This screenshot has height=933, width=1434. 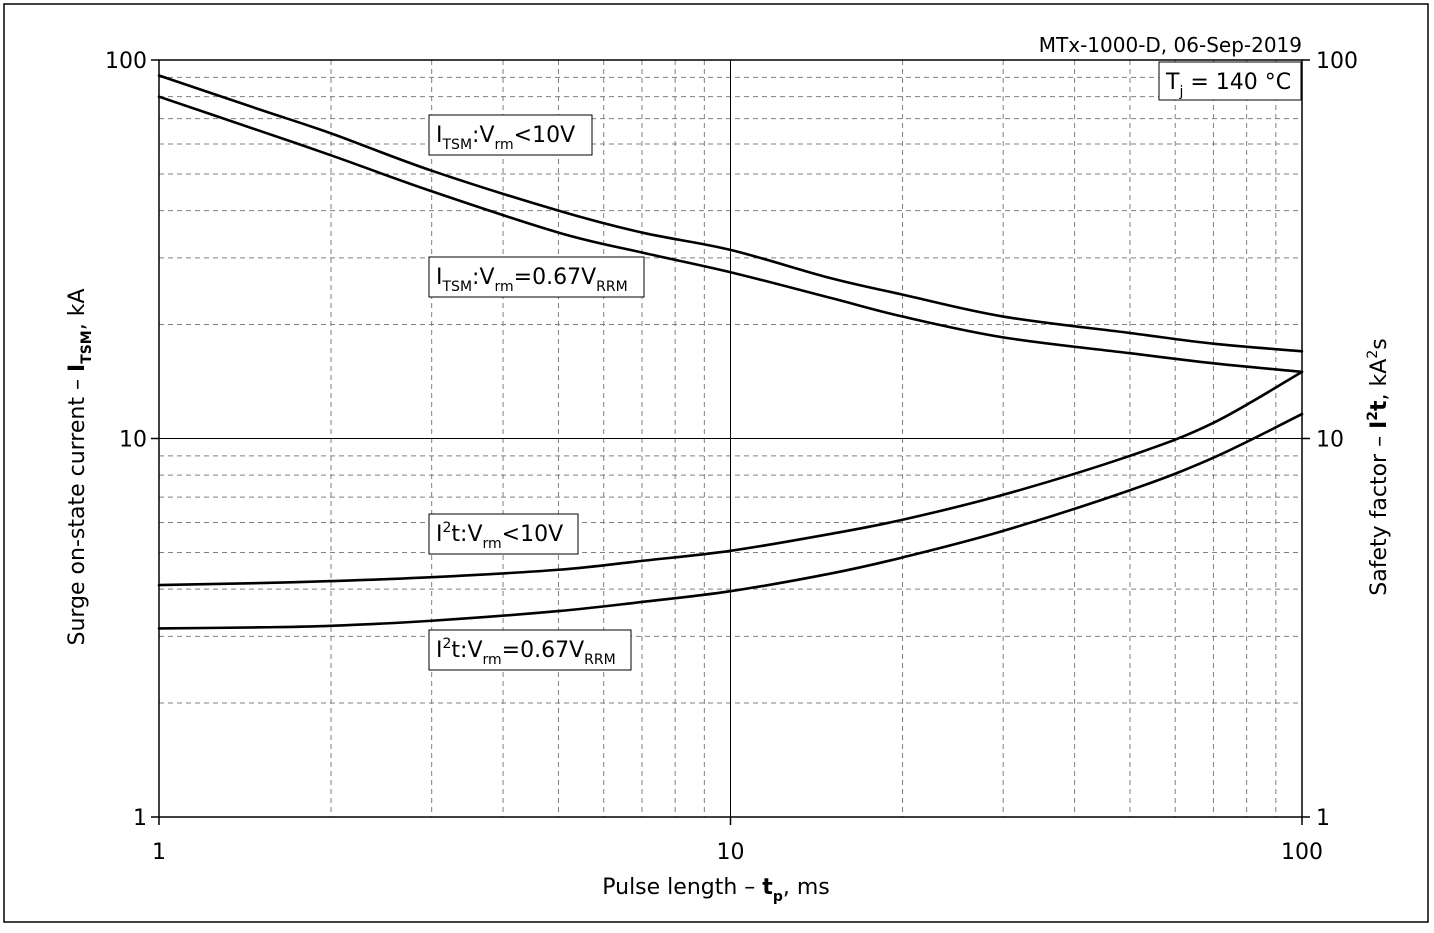 I want to click on text-span: j, so click(x=1180, y=92).